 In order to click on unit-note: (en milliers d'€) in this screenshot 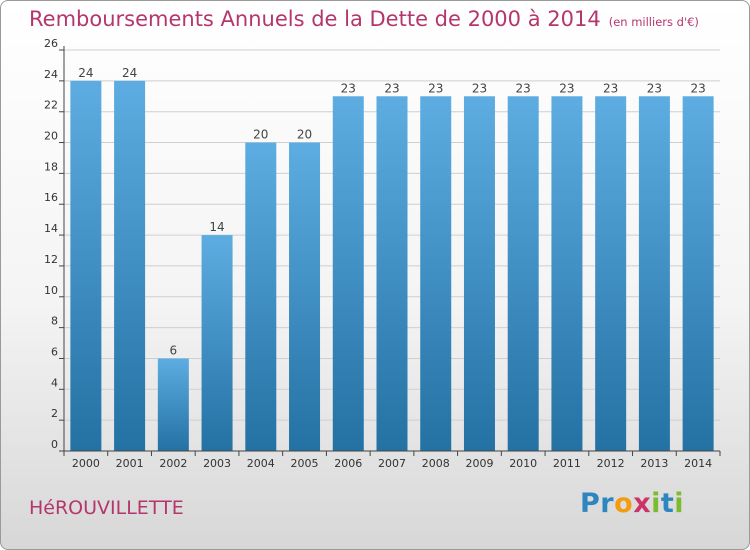, I will do `click(653, 22)`.